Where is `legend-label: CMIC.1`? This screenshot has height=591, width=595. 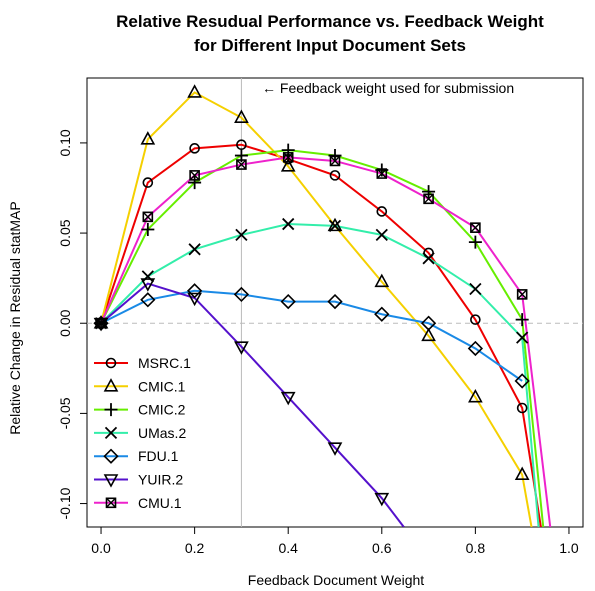 legend-label: CMIC.1 is located at coordinates (162, 386).